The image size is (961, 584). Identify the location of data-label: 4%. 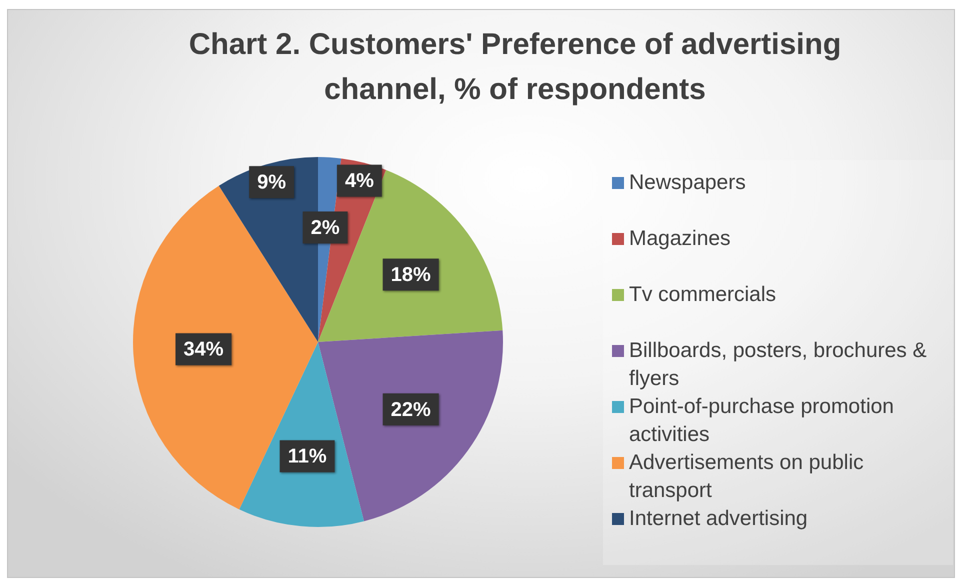
(359, 181).